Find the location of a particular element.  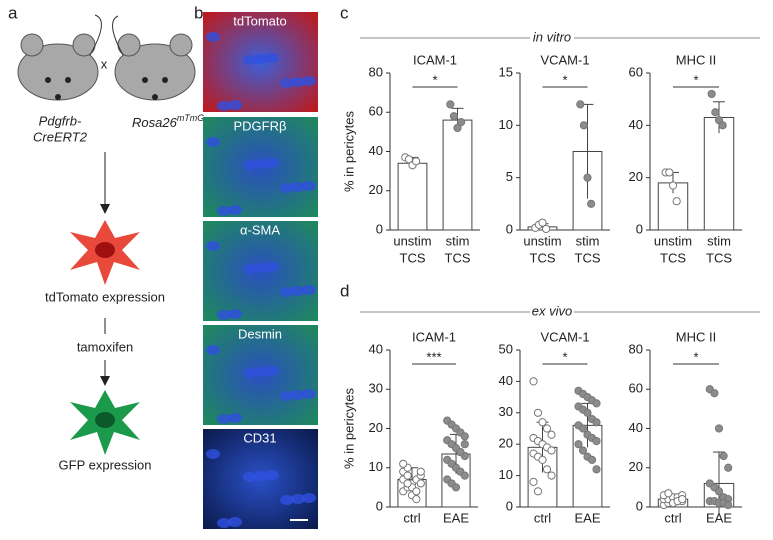

section-label: in vitro is located at coordinates (552, 36).